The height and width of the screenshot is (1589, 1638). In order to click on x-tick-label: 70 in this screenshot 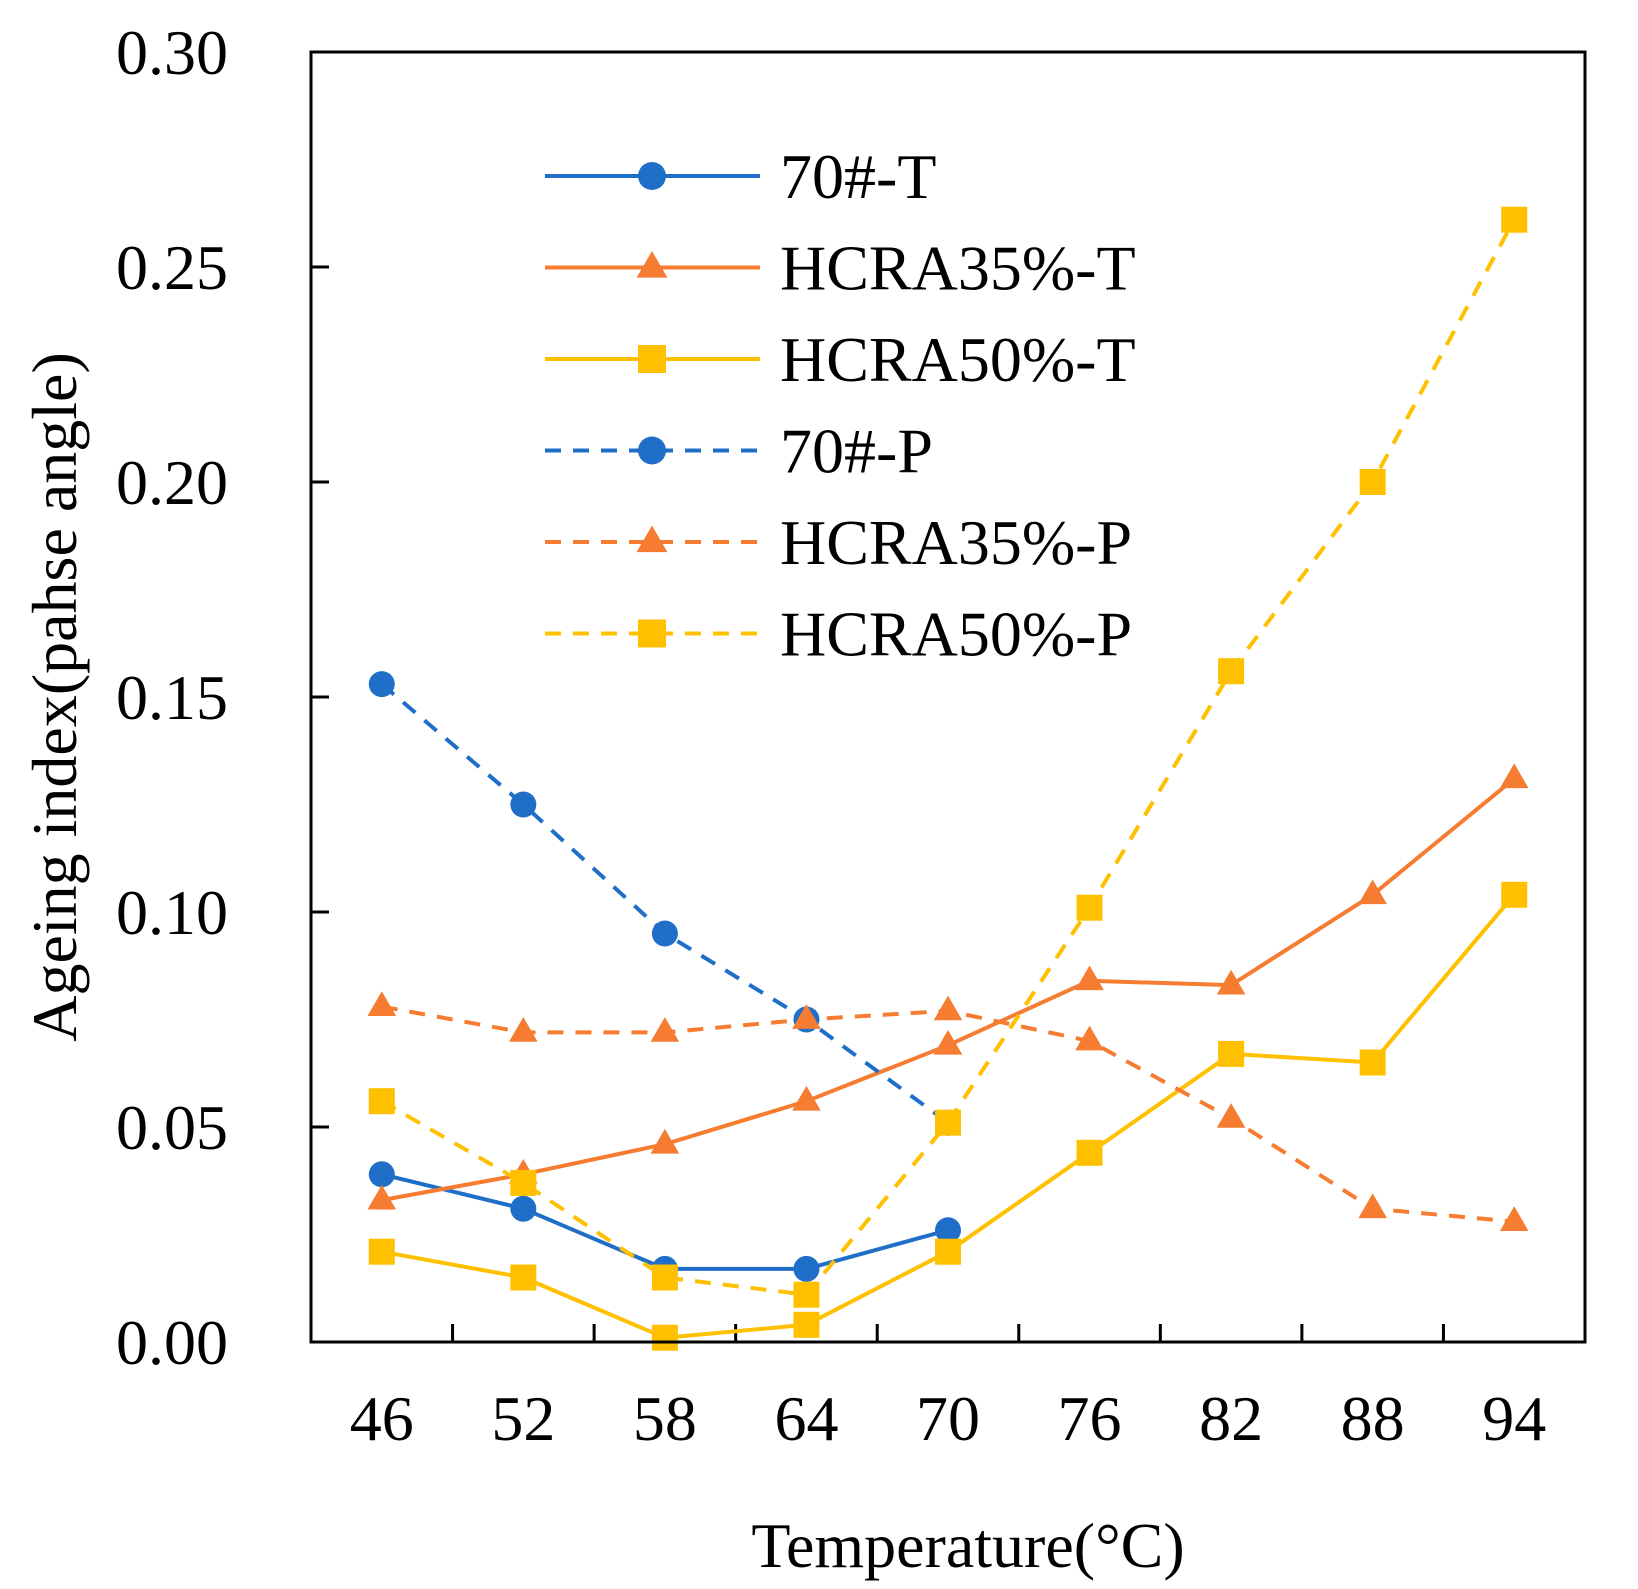, I will do `click(948, 1418)`.